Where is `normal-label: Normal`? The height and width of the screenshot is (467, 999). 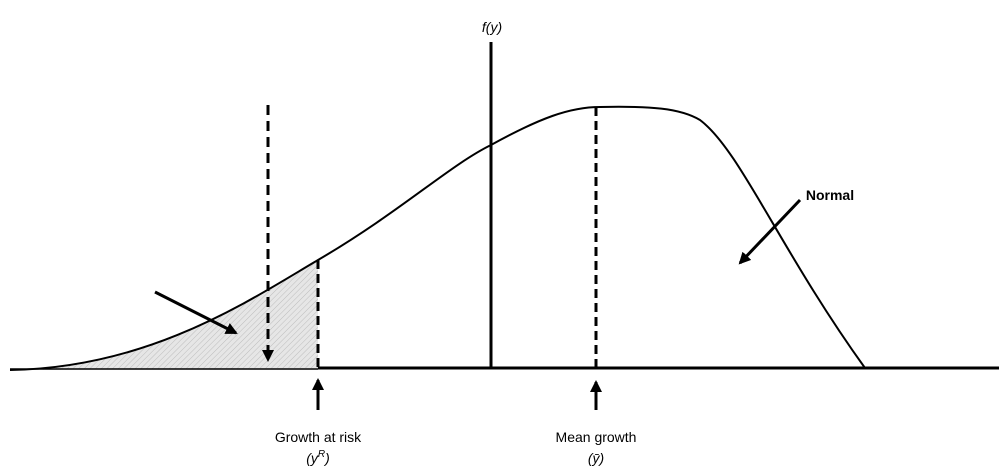 normal-label: Normal is located at coordinates (830, 195).